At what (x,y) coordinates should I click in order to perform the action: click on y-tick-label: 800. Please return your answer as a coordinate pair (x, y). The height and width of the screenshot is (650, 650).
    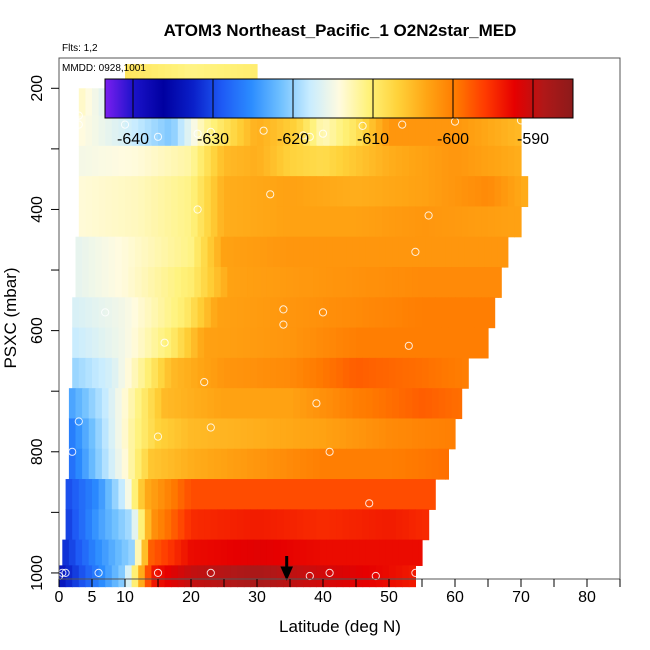
    Looking at the image, I should click on (37, 451).